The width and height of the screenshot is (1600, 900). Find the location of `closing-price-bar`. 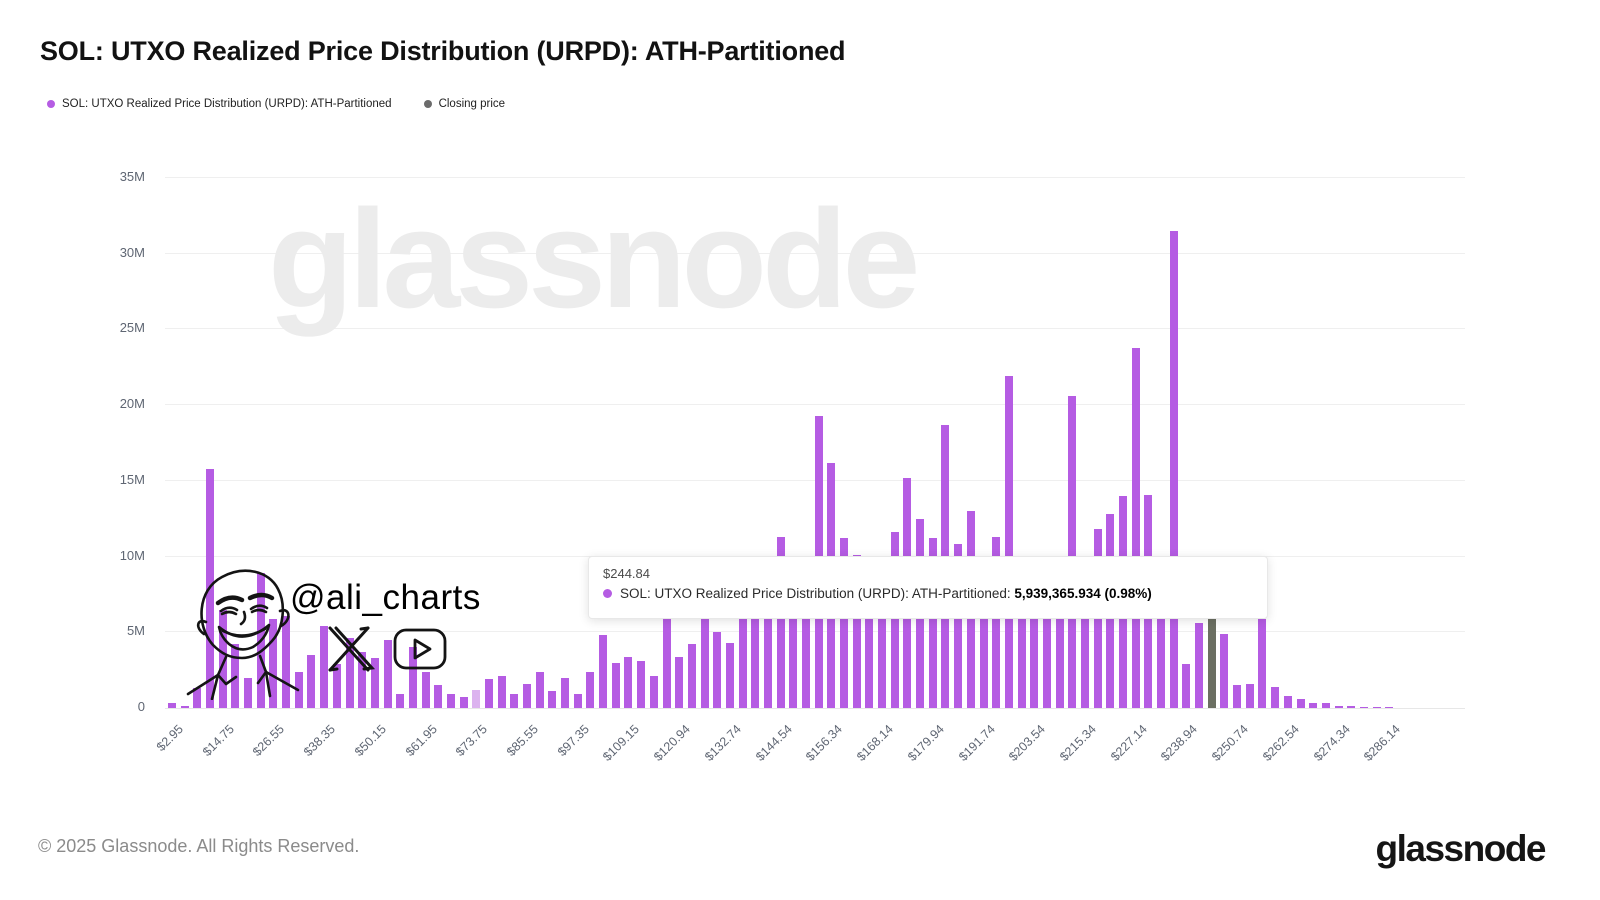

closing-price-bar is located at coordinates (1211, 663).